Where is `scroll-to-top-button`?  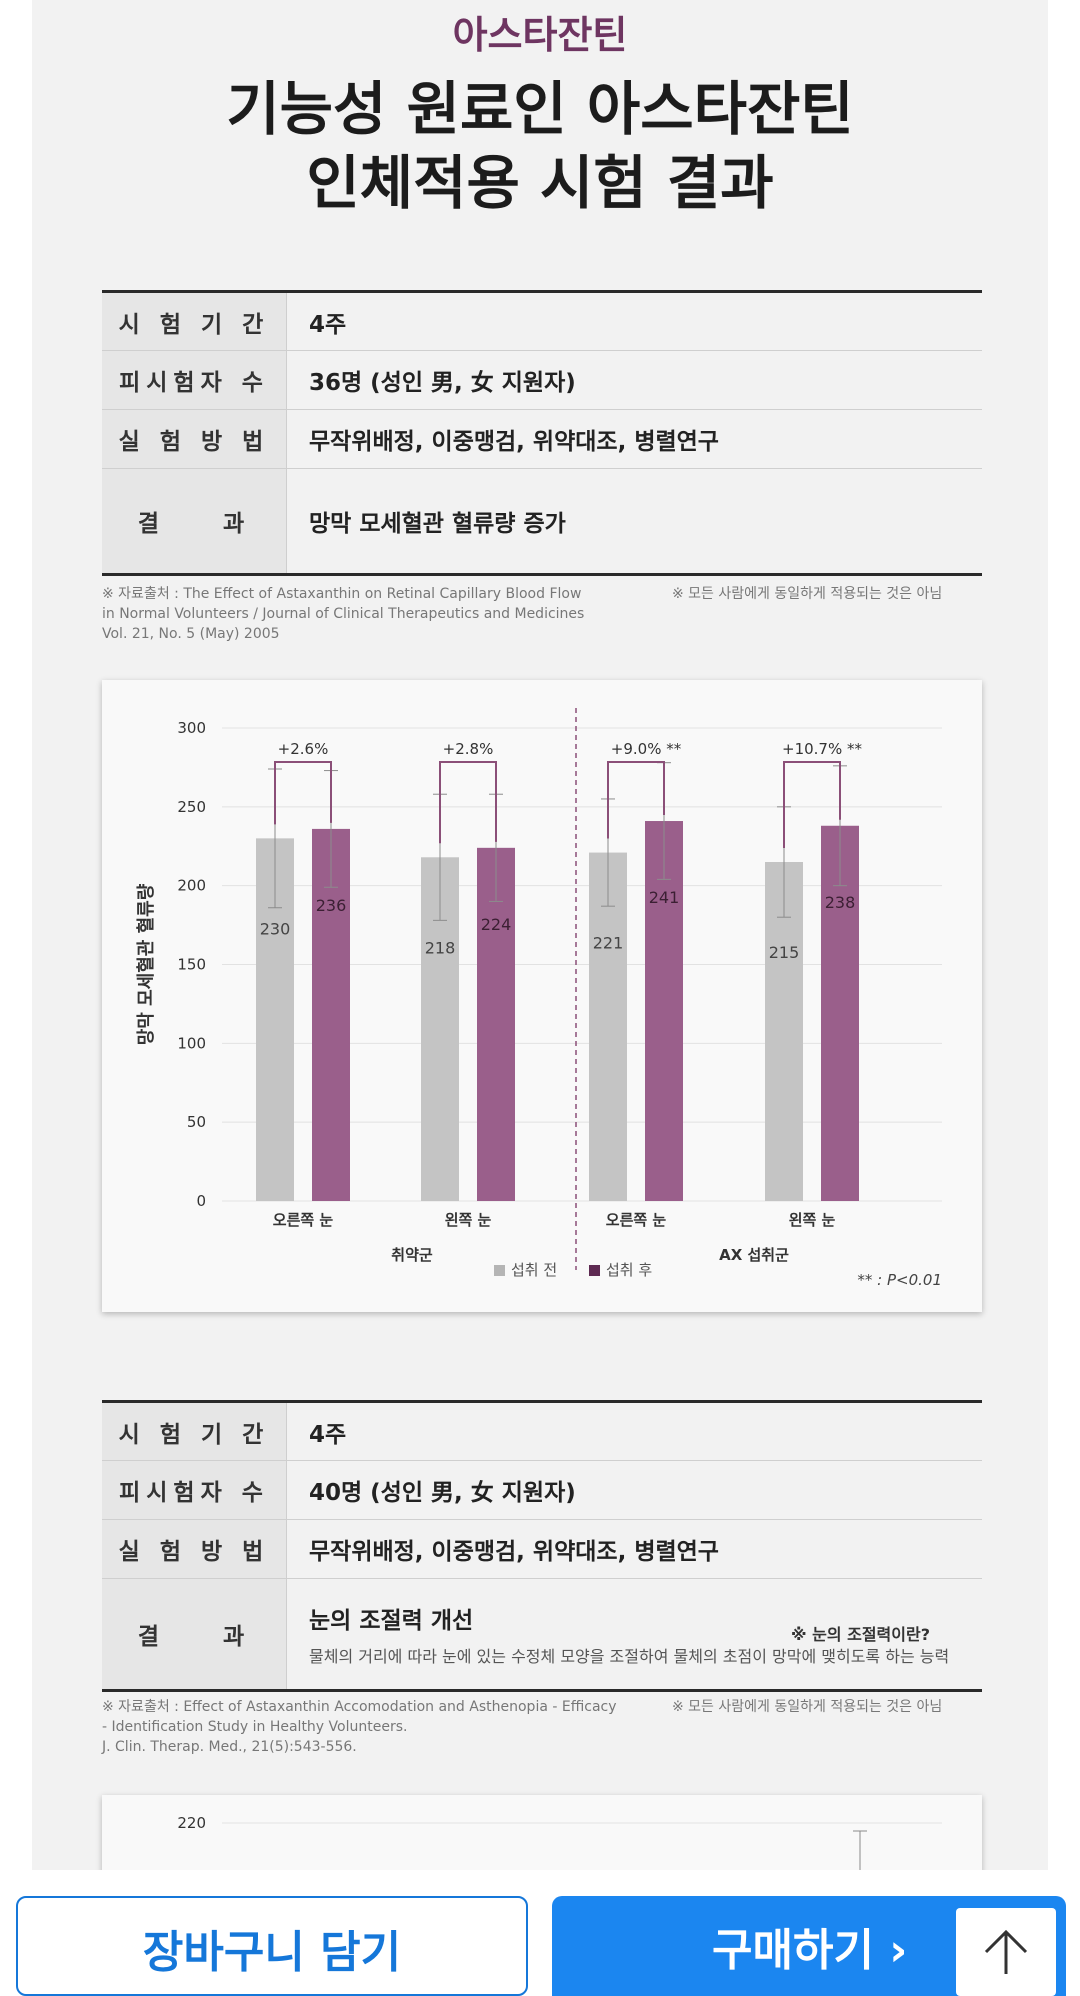
scroll-to-top-button is located at coordinates (1006, 1952).